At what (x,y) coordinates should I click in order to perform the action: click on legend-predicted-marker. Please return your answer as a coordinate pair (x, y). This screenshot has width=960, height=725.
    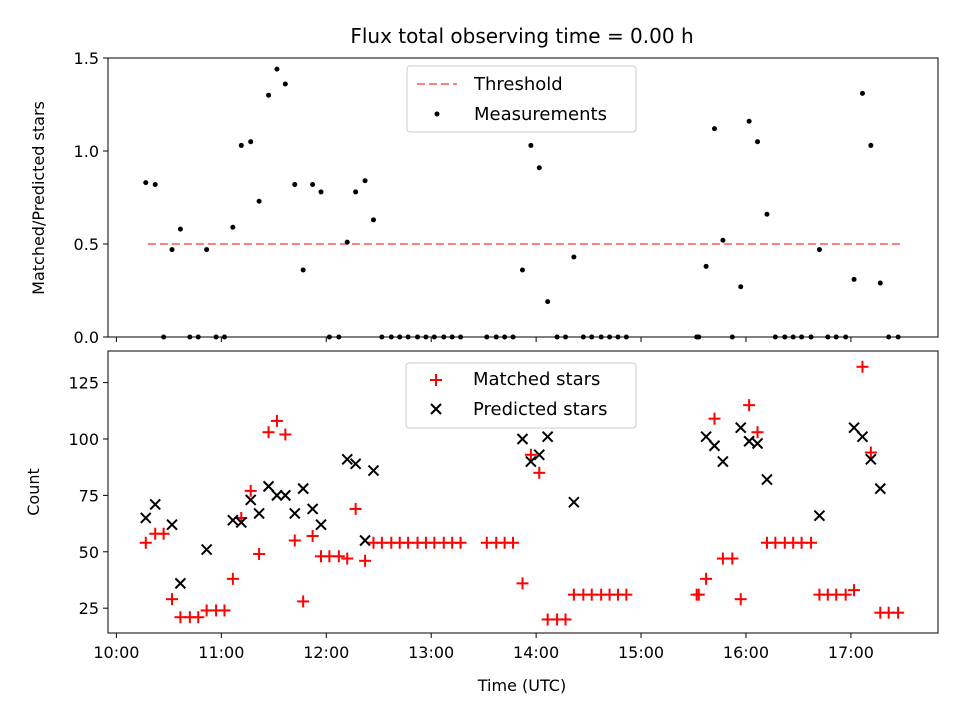
    Looking at the image, I should click on (436, 409).